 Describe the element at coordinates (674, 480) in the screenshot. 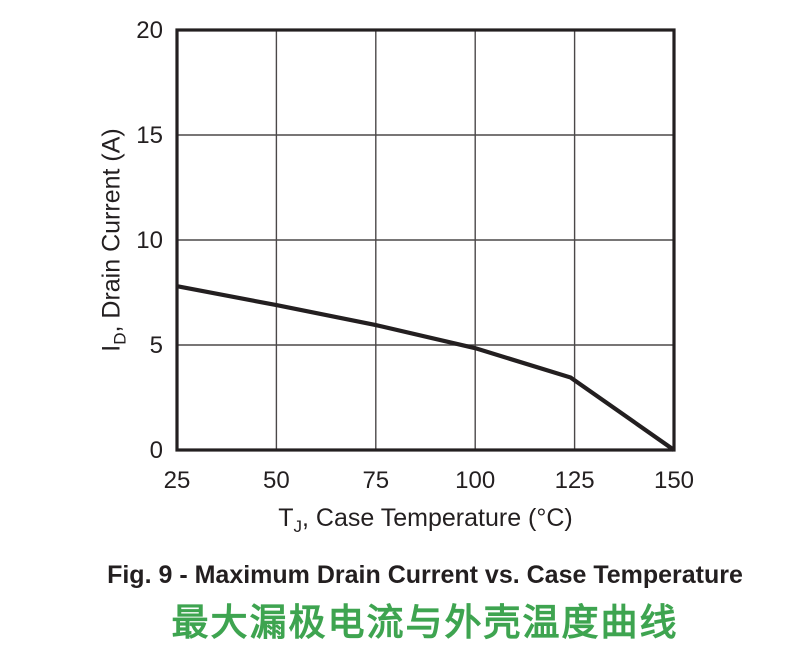

I see `x-tick-label-150: 150` at that location.